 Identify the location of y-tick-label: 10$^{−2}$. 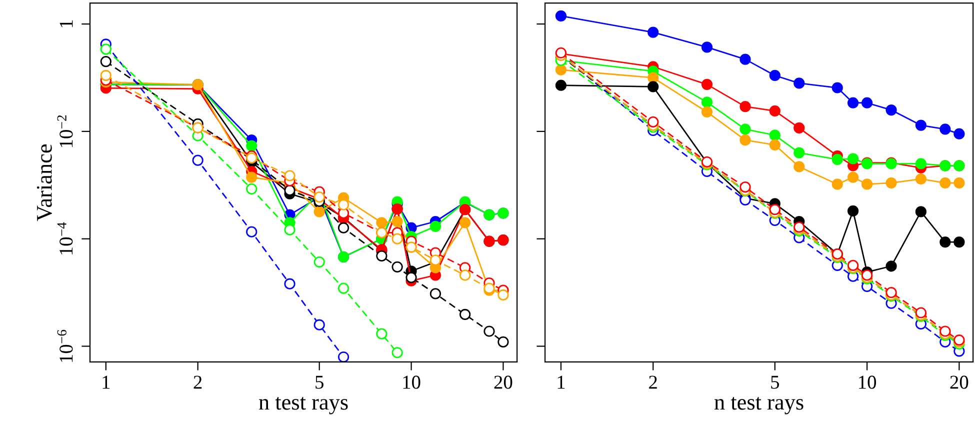
(65, 131).